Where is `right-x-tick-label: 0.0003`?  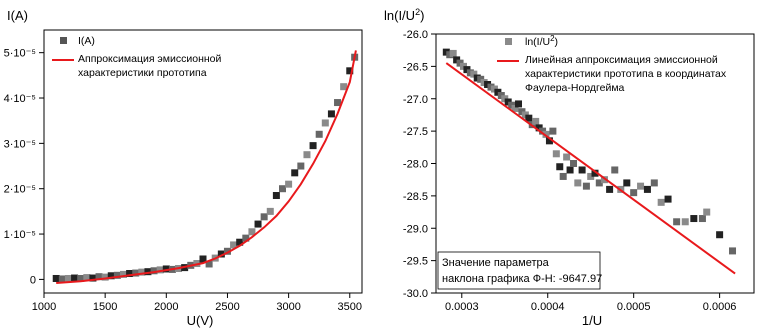
right-x-tick-label: 0.0003 is located at coordinates (462, 307).